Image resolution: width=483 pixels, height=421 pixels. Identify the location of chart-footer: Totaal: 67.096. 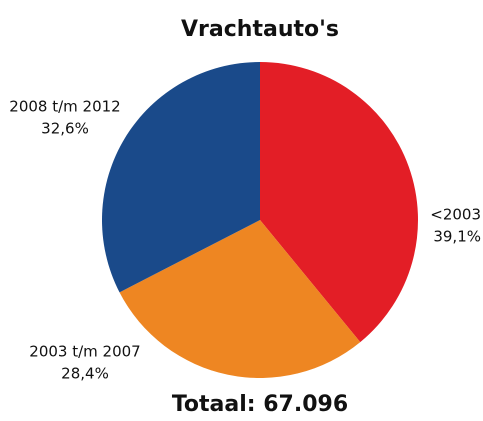
(260, 404).